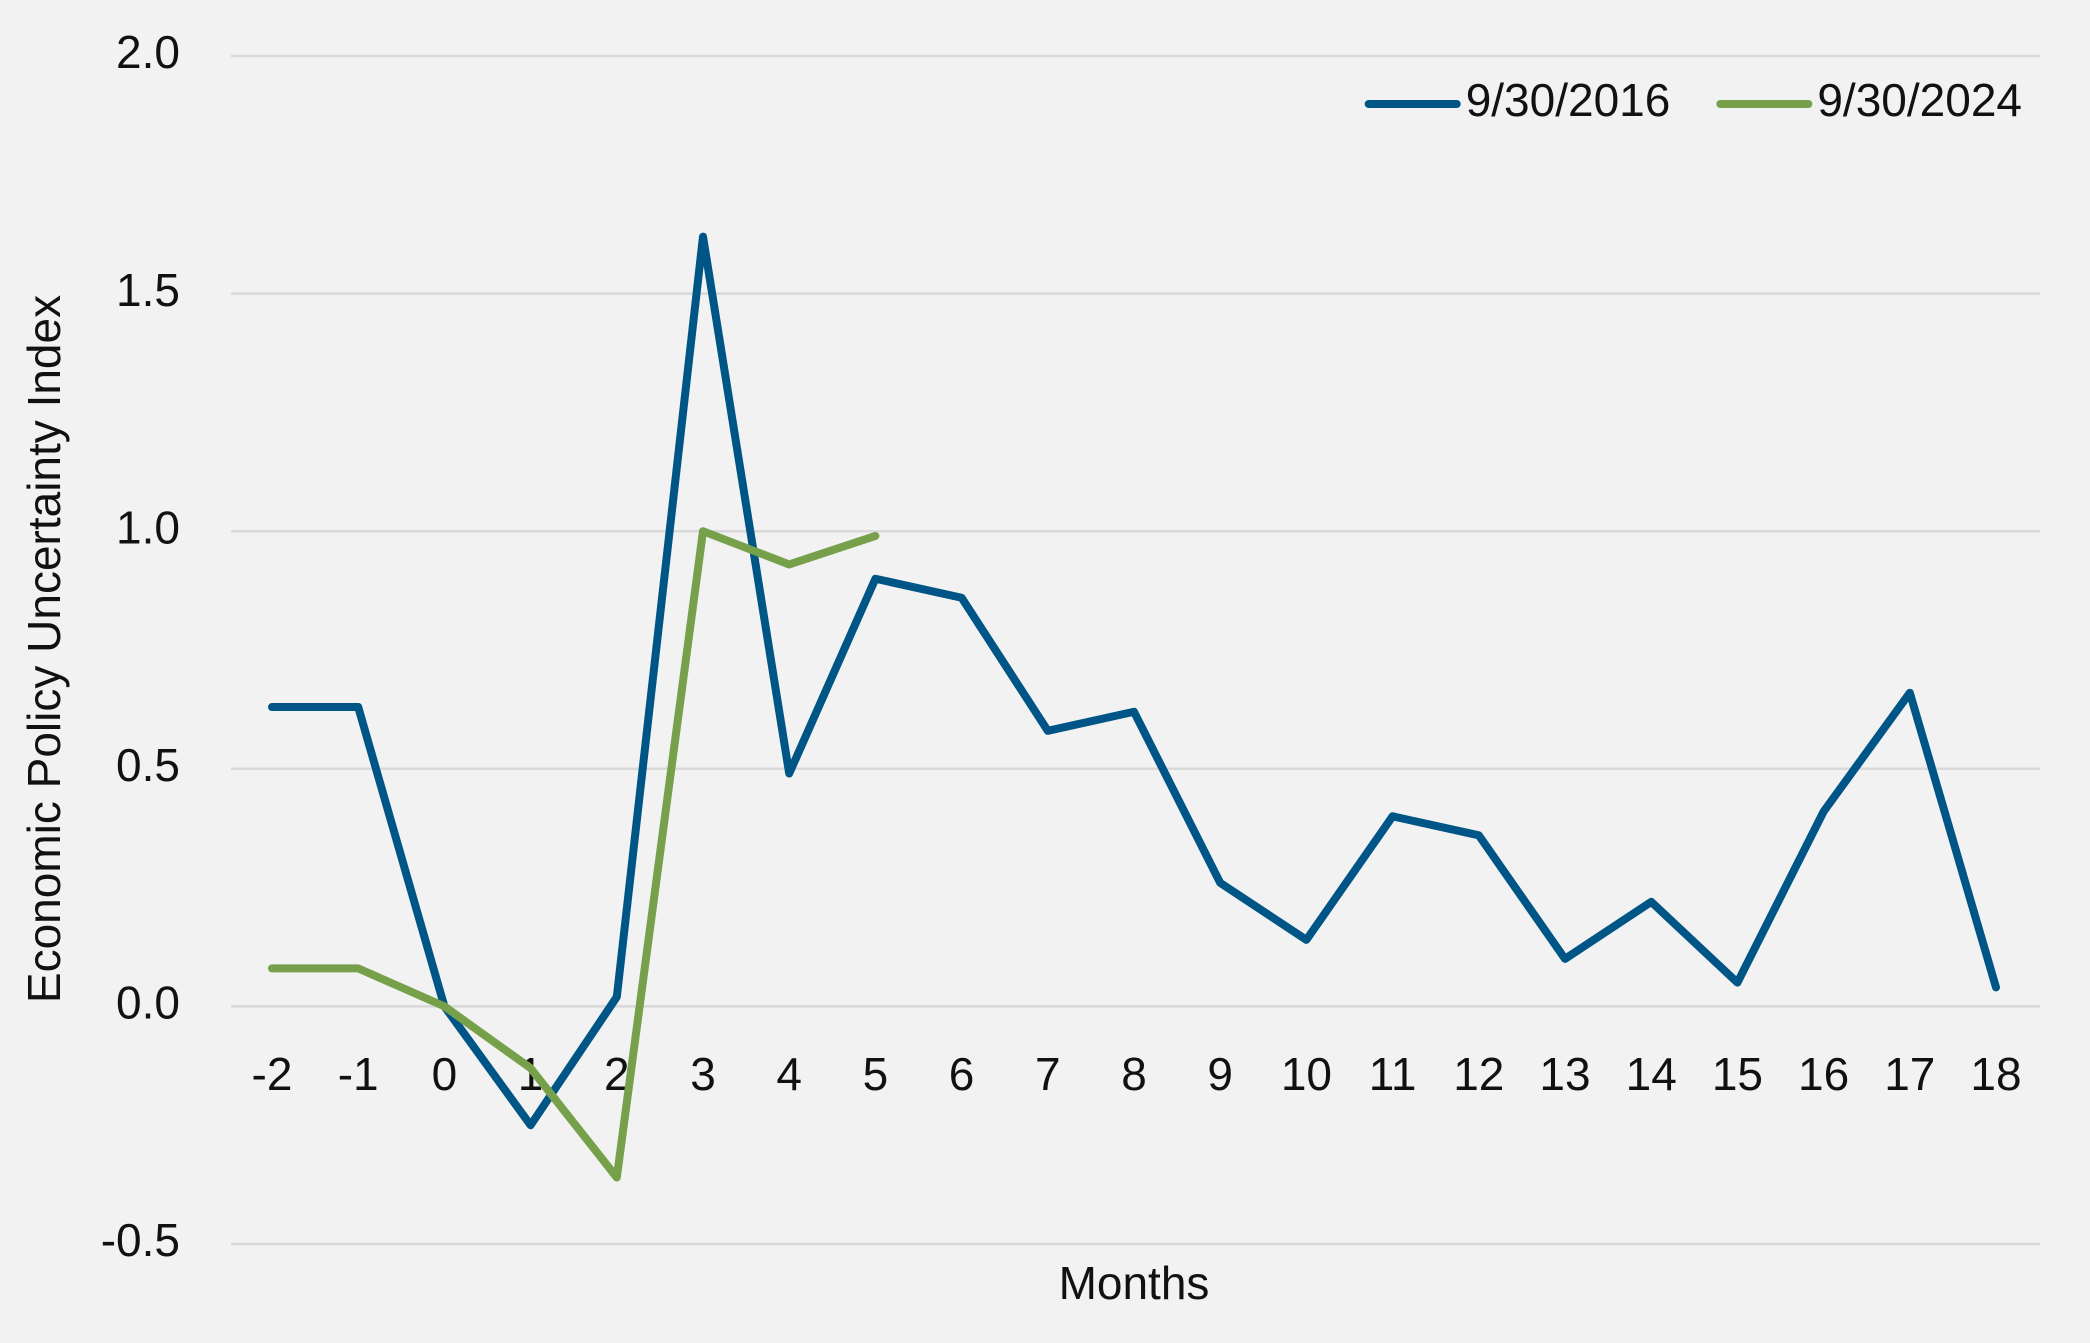 The image size is (2090, 1343). What do you see at coordinates (1134, 1283) in the screenshot?
I see `x-axis-title: Months` at bounding box center [1134, 1283].